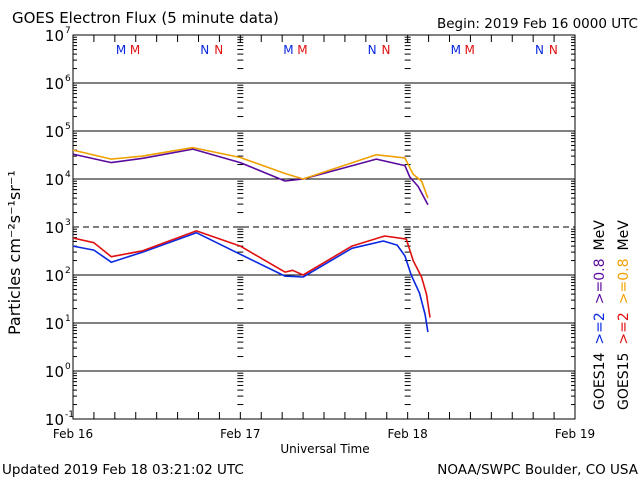 The width and height of the screenshot is (640, 480). I want to click on y-axis-label: Particles cm⁻²s⁻¹sr⁻¹, so click(14, 252).